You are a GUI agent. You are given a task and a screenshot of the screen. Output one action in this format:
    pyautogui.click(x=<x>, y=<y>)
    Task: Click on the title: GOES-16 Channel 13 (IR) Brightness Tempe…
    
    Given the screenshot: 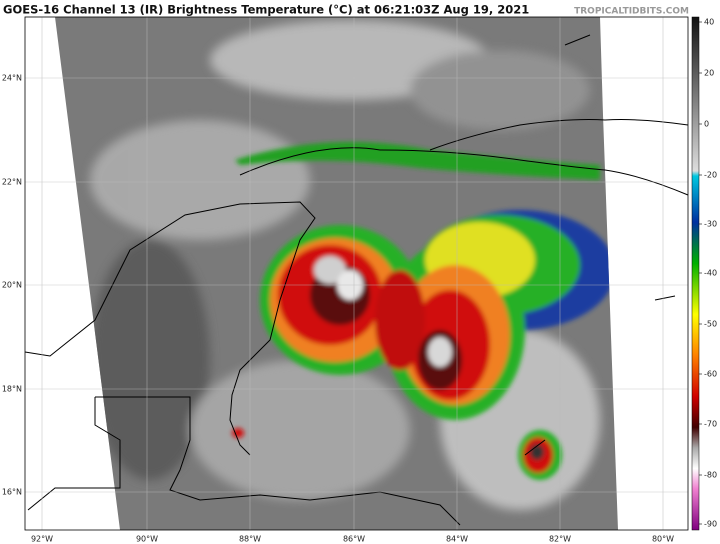 What is the action you would take?
    pyautogui.click(x=266, y=10)
    